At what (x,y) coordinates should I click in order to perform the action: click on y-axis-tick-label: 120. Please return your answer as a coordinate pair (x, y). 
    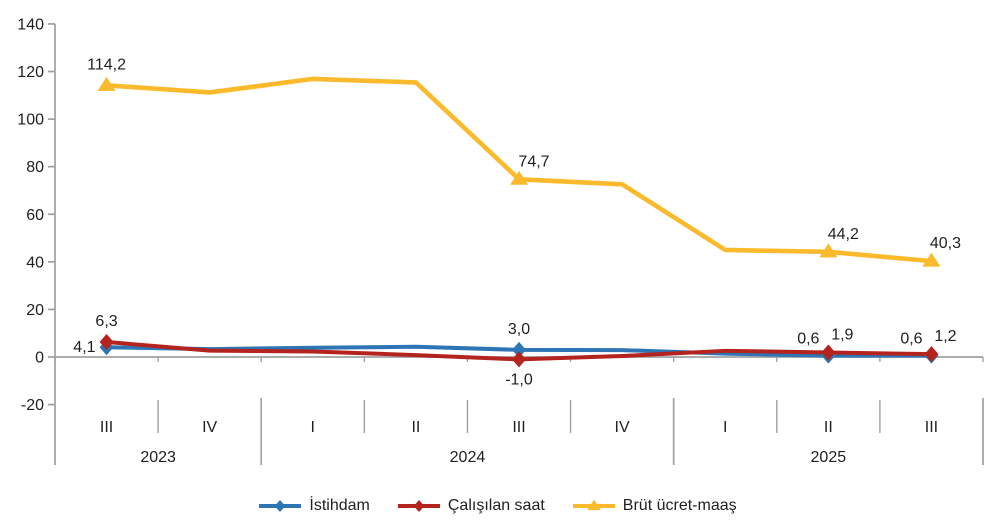
    Looking at the image, I should click on (30, 72).